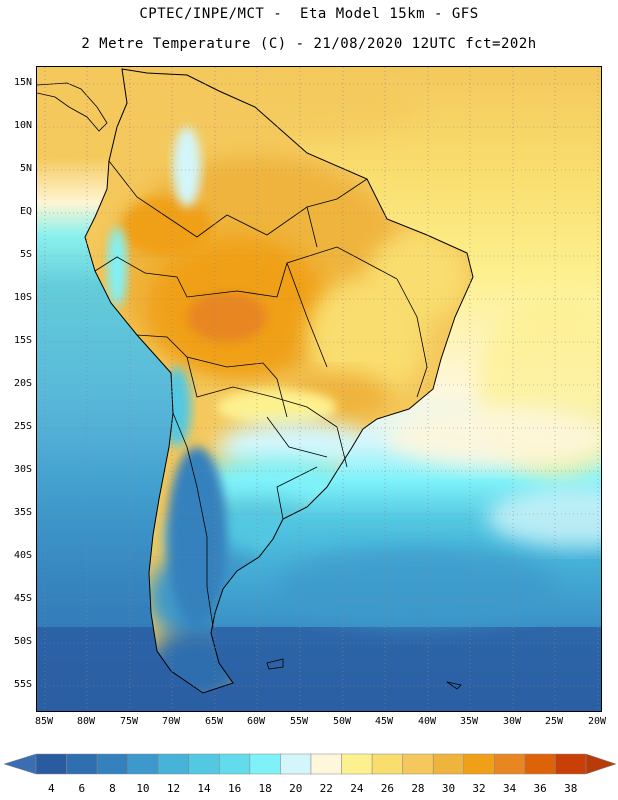 The height and width of the screenshot is (800, 618). Describe the element at coordinates (143, 788) in the screenshot. I see `colorbar-label: 10` at that location.